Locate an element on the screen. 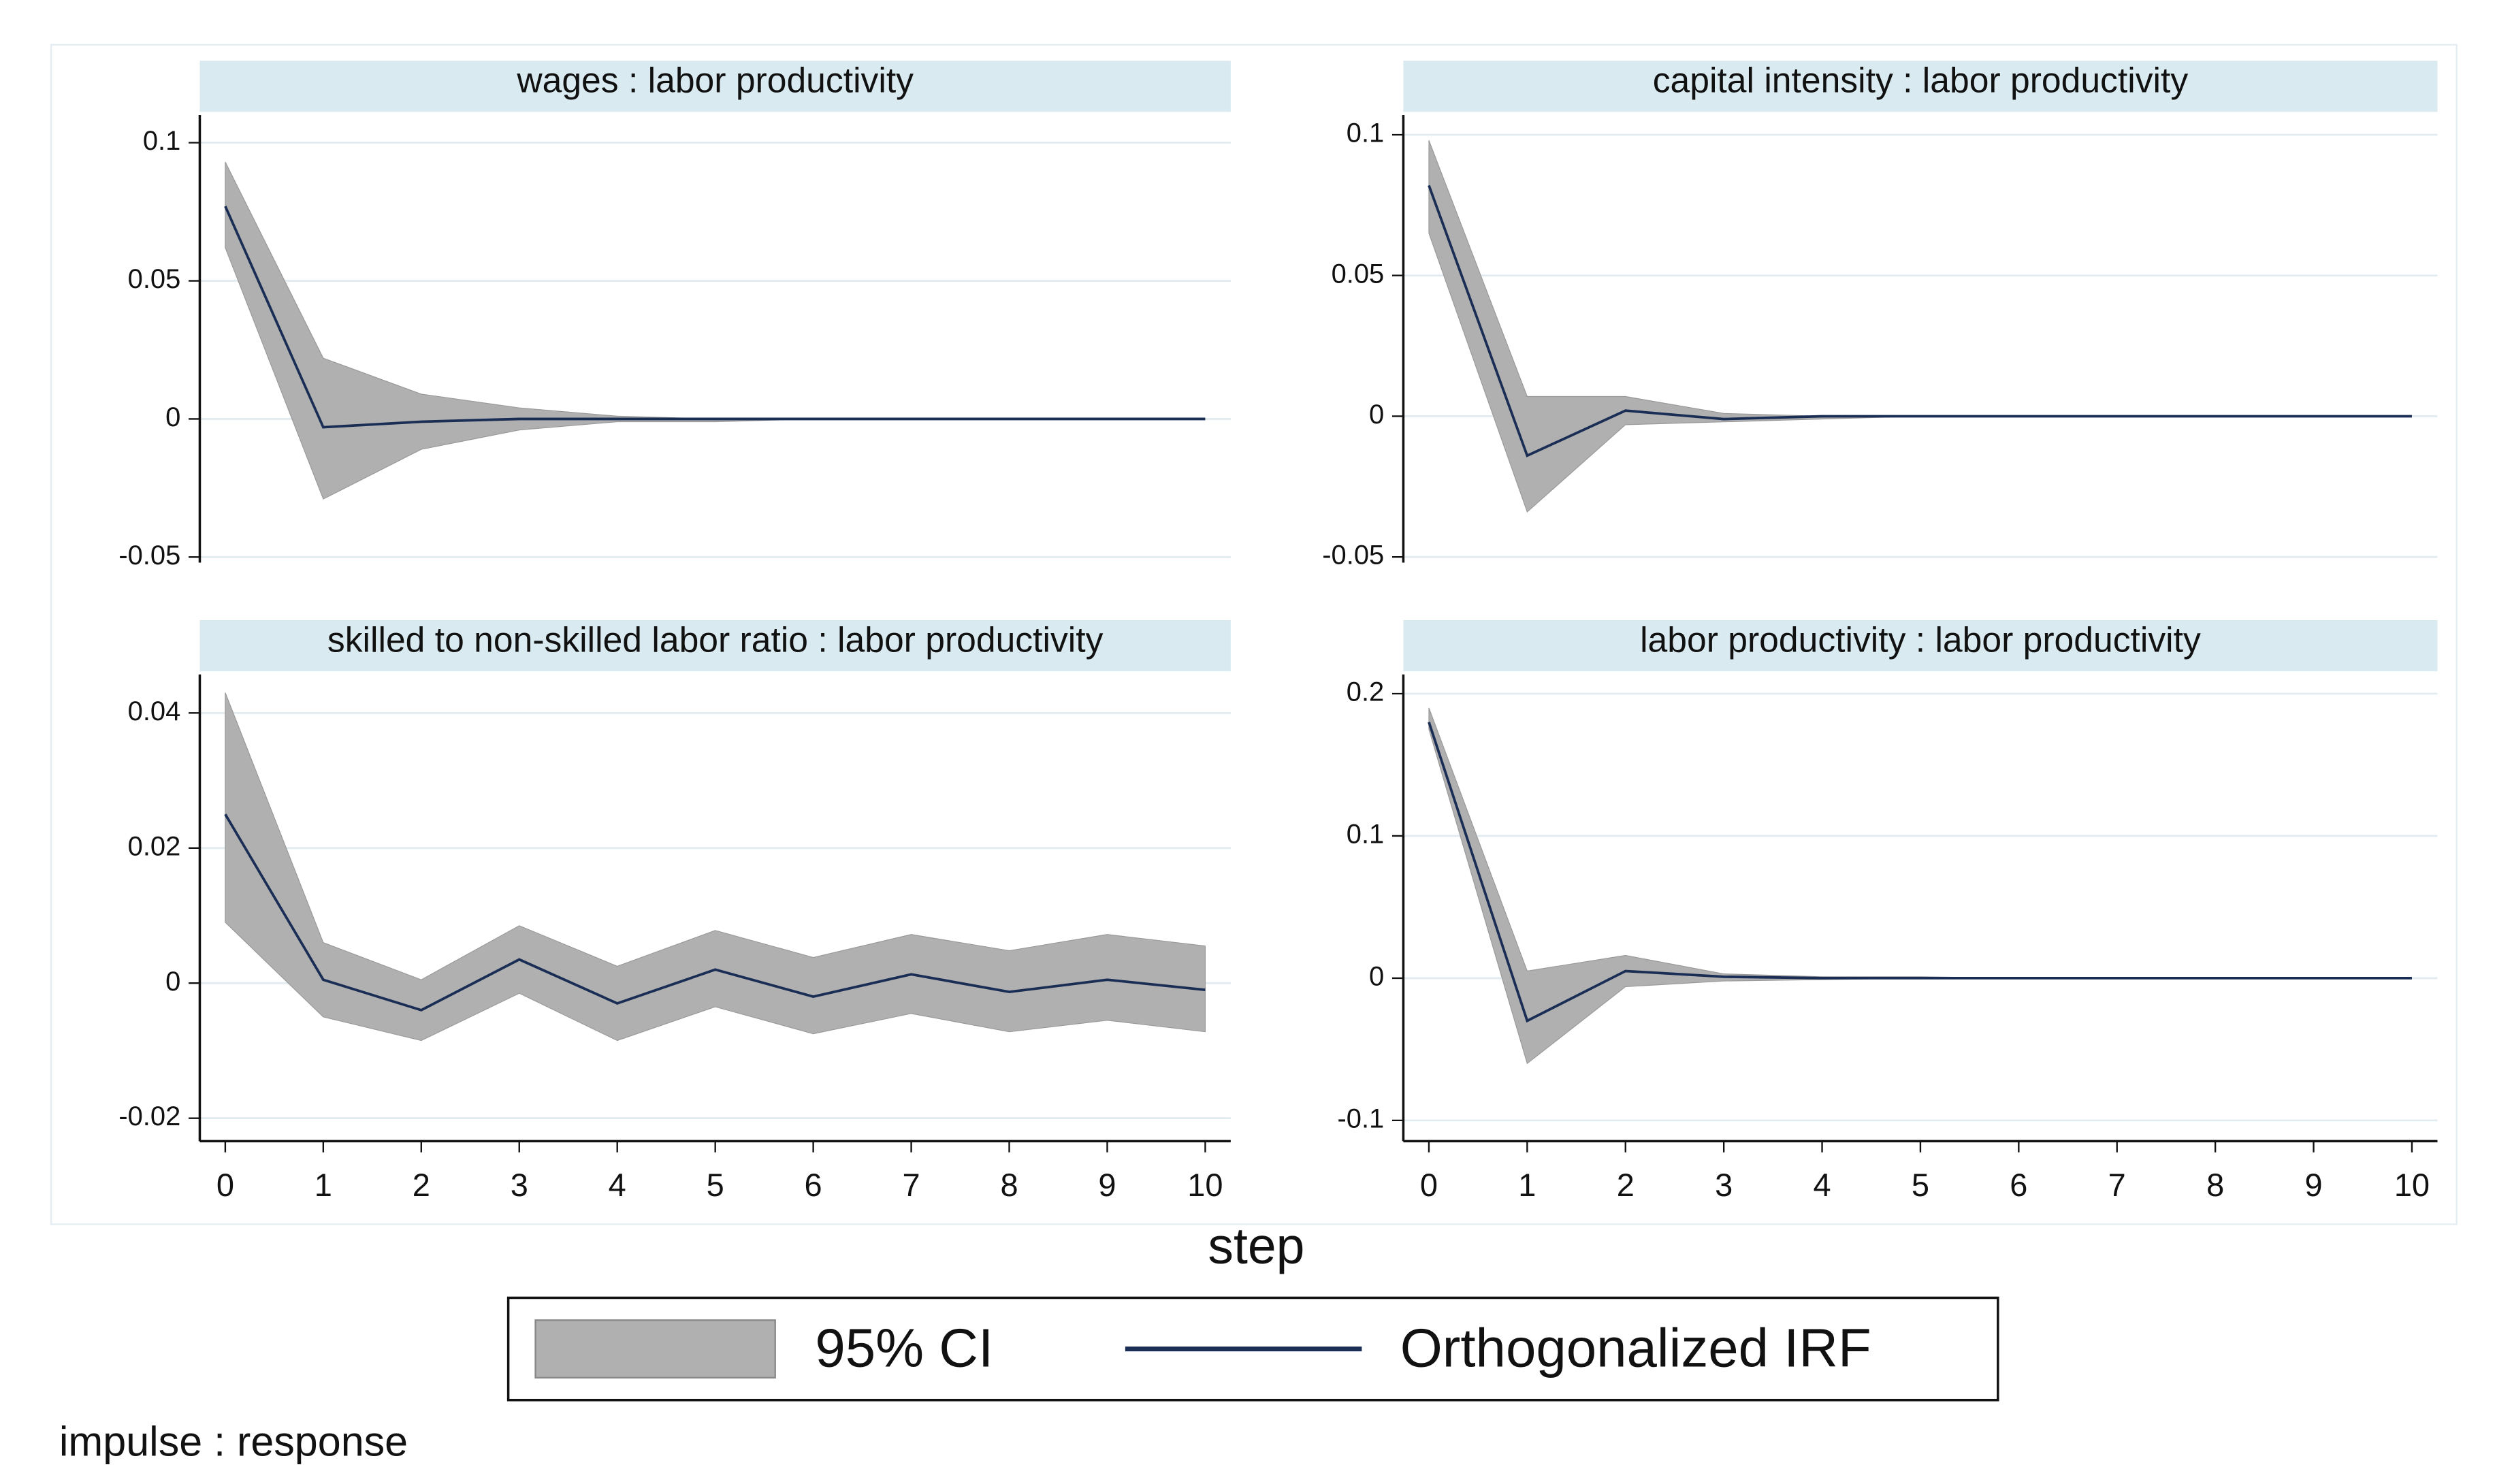 The height and width of the screenshot is (1484, 2495). y-tick-label: -0.02 is located at coordinates (149, 1116).